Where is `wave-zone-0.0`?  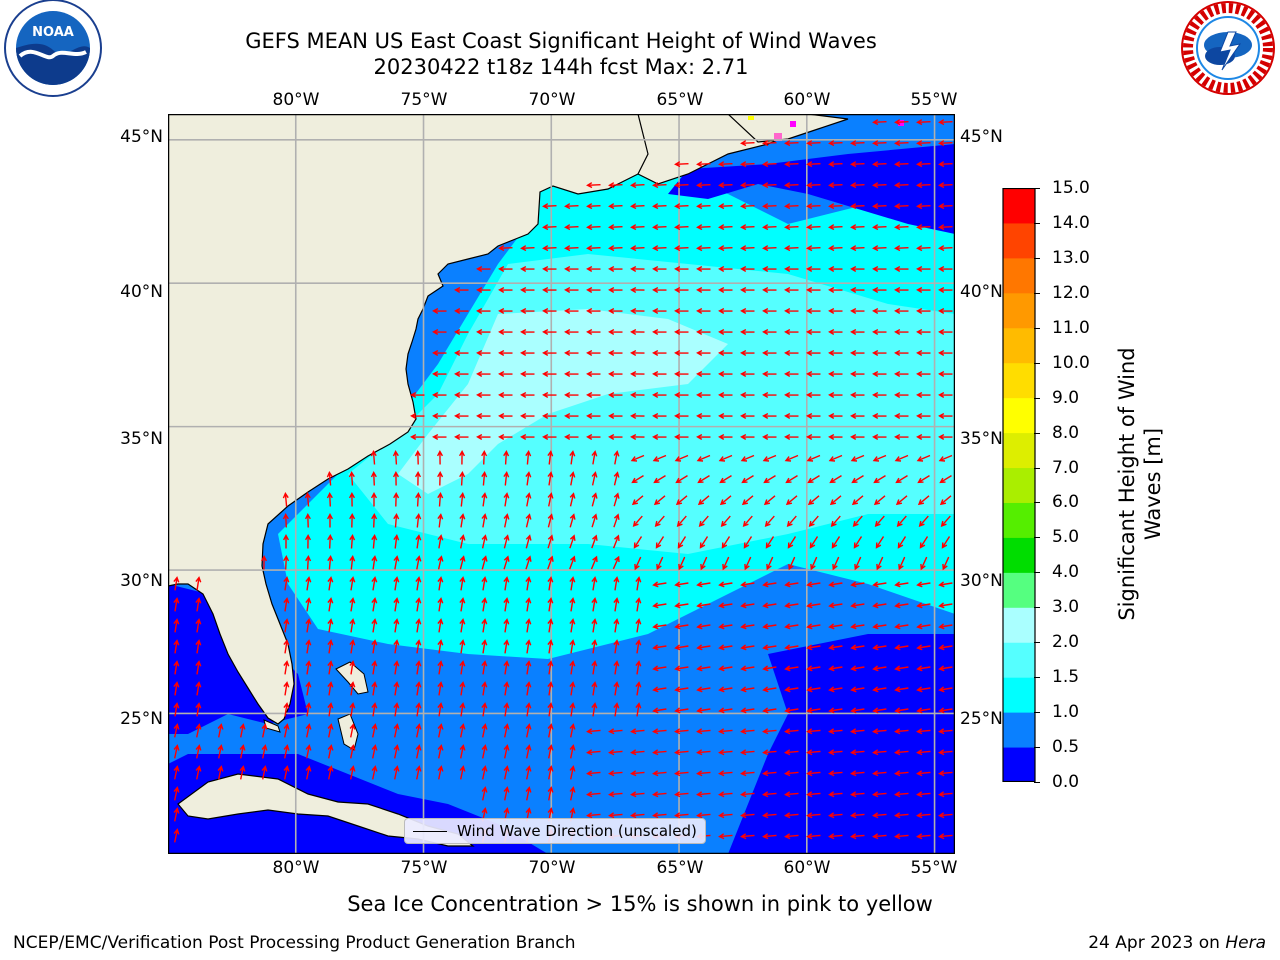
wave-zone-0.0 is located at coordinates (811, 189).